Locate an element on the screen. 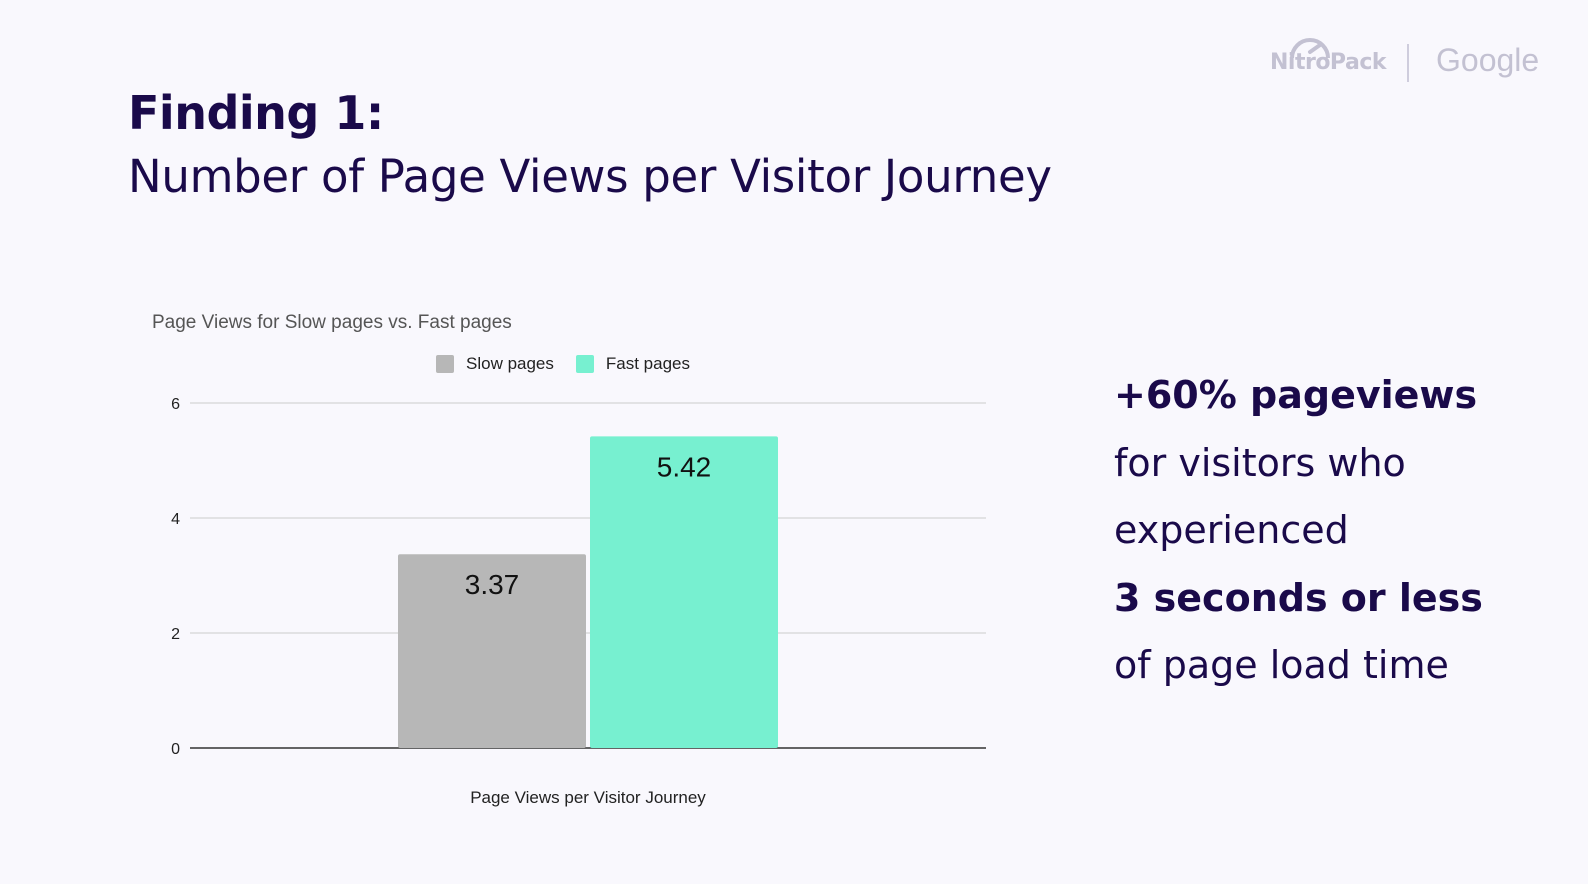  logos: NitroPack Google is located at coordinates (1410, 60).